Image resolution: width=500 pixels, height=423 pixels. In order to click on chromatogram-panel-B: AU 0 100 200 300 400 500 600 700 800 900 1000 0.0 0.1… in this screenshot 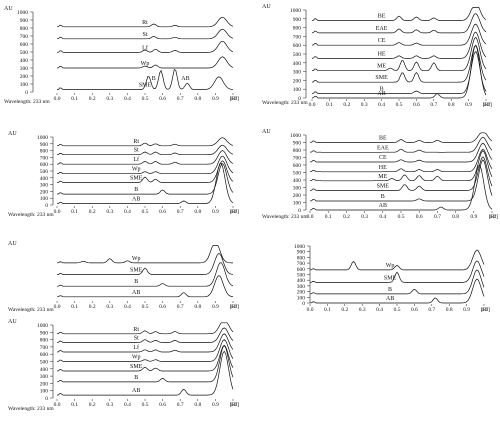, I will do `click(377, 56)`.